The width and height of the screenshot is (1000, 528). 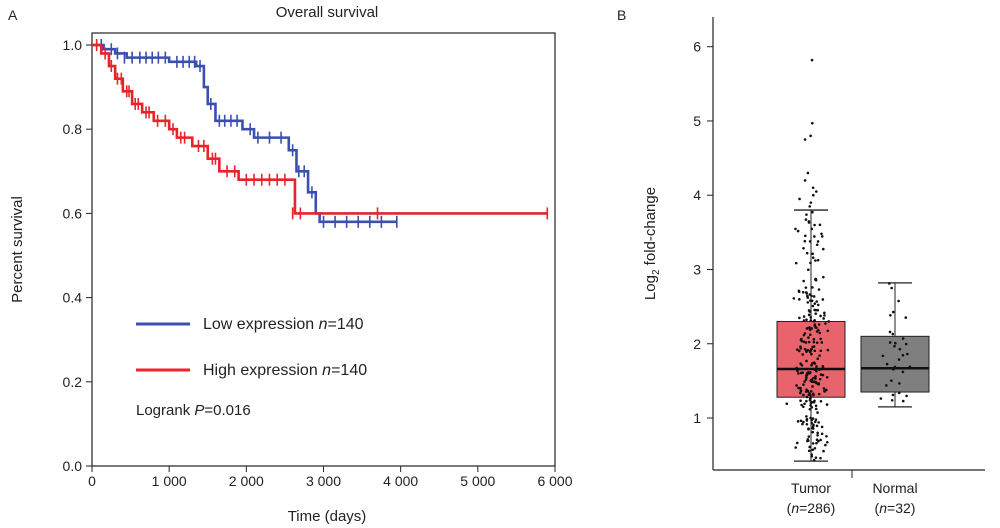 What do you see at coordinates (285, 370) in the screenshot?
I see `legend-label-high: High expression n=140` at bounding box center [285, 370].